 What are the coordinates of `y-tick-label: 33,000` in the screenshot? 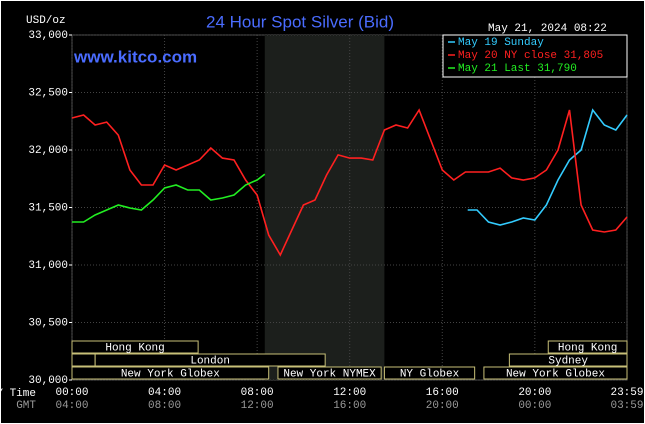 It's located at (48, 36).